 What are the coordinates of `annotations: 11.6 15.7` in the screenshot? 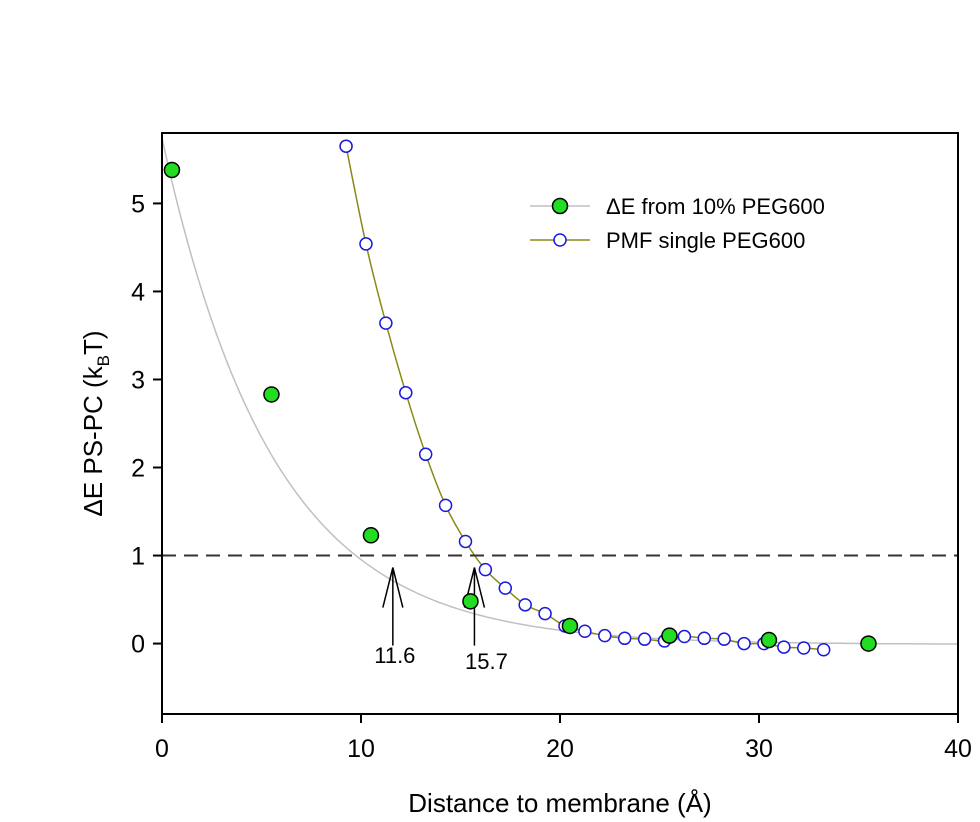 It's located at (441, 620).